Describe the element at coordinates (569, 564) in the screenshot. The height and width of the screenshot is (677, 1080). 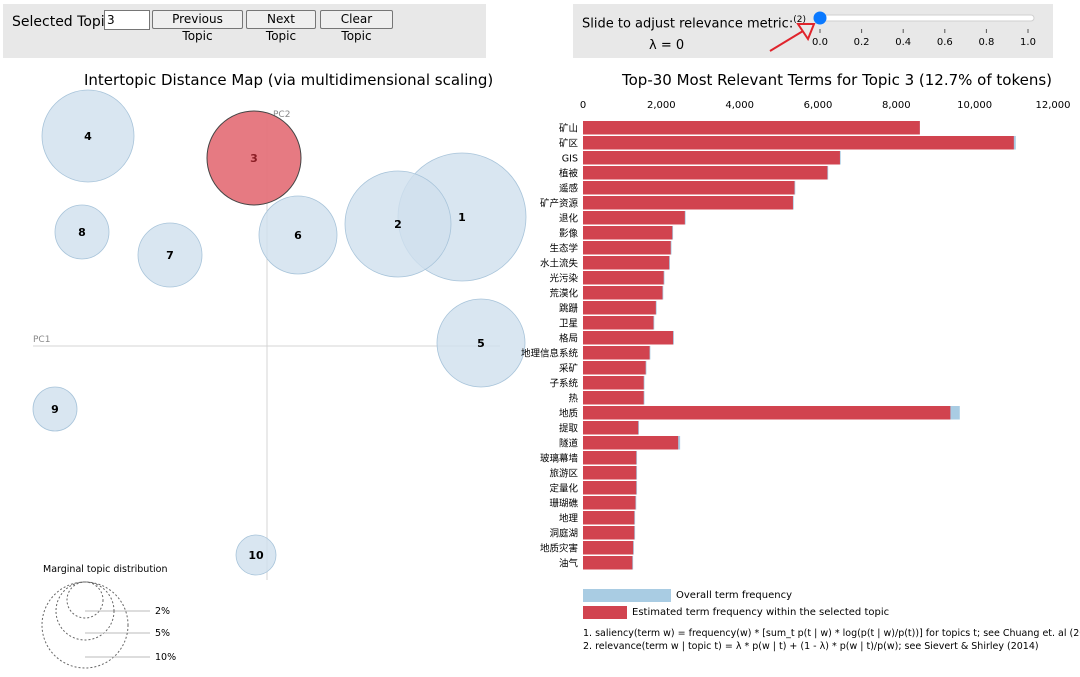
I see `term-label: 油气` at that location.